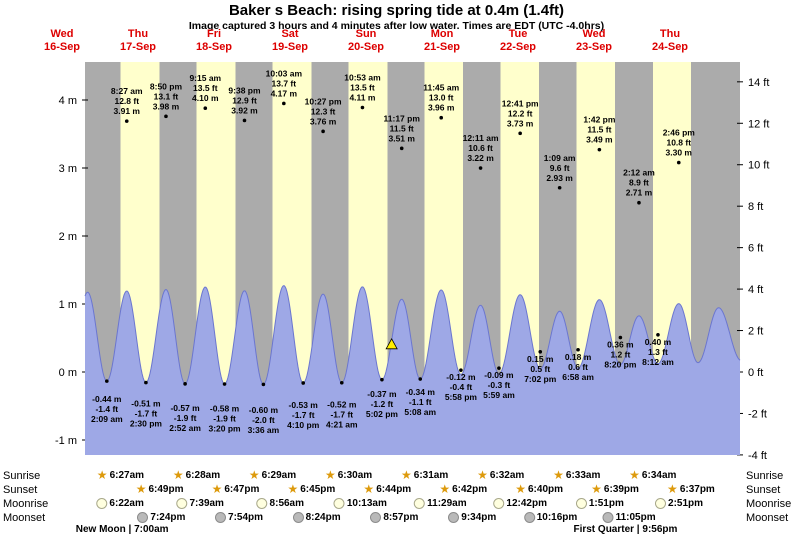  I want to click on sunset-time-entry: ★ 6:39pm, so click(615, 489).